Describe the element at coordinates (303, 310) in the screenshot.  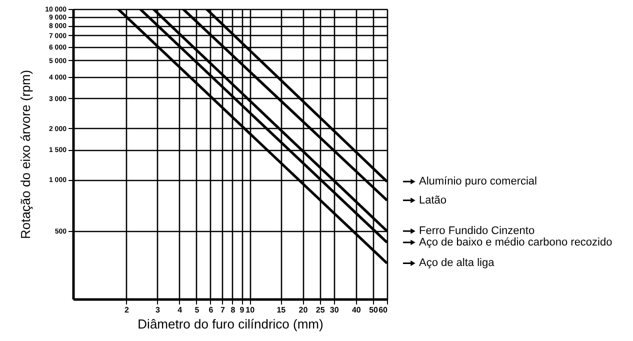
I see `x-tick-label: 20` at that location.